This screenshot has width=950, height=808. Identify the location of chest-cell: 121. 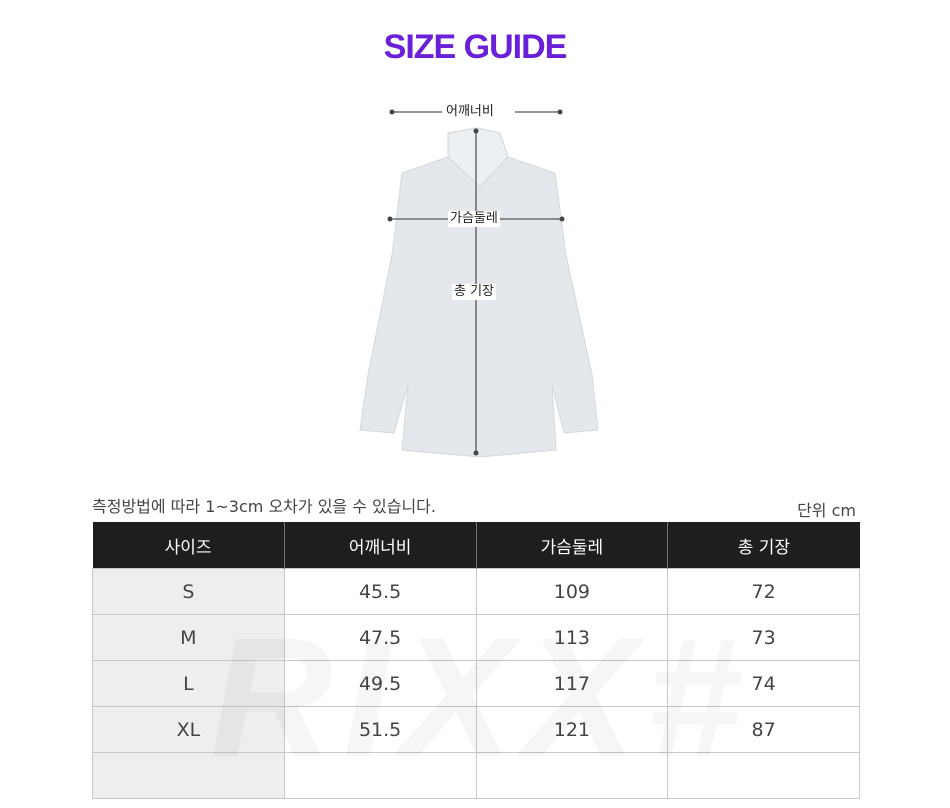
(572, 729).